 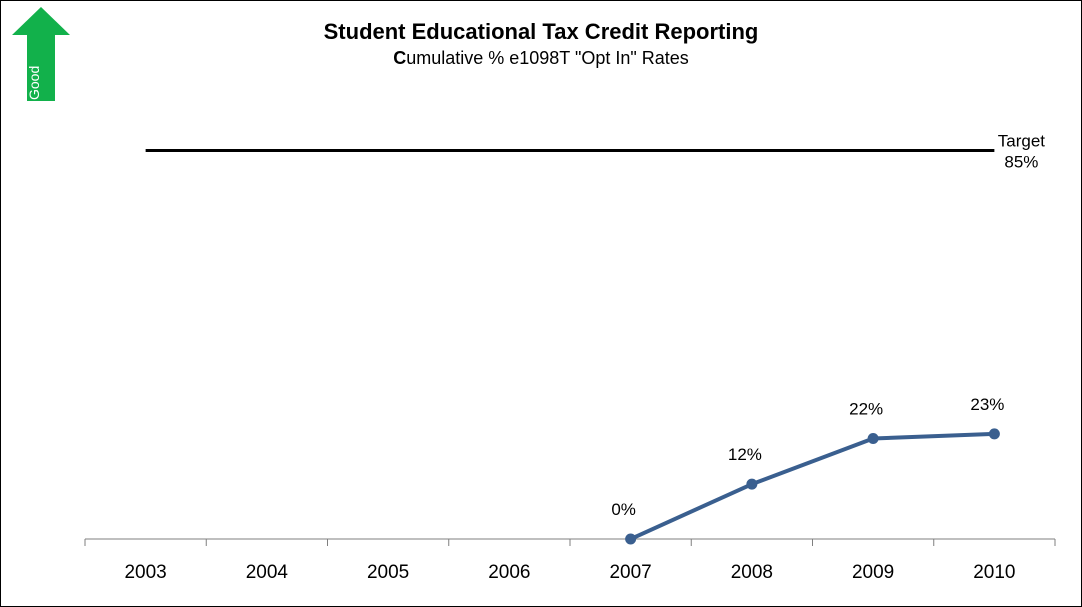 What do you see at coordinates (873, 572) in the screenshot?
I see `x-tick-label: 2009` at bounding box center [873, 572].